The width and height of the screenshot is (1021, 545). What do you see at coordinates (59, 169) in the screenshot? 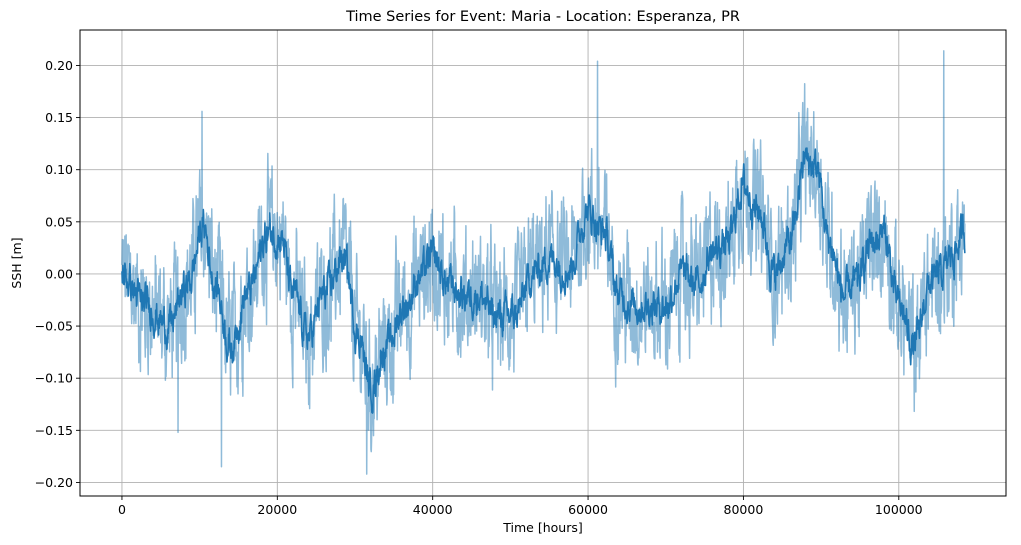
I see `y-tick-label: 0.10` at bounding box center [59, 169].